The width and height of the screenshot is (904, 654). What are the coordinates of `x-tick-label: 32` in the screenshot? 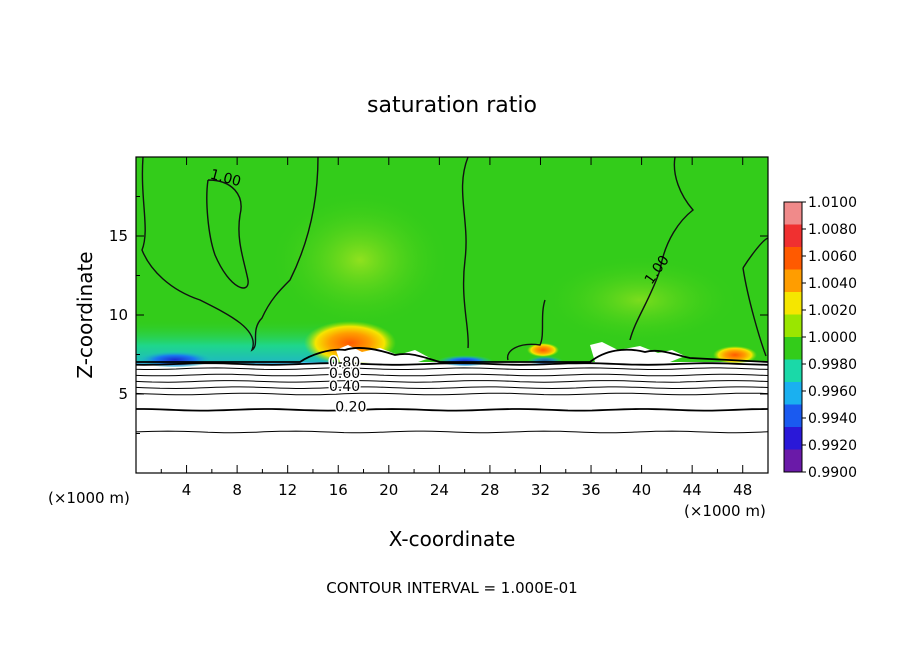 It's located at (540, 490).